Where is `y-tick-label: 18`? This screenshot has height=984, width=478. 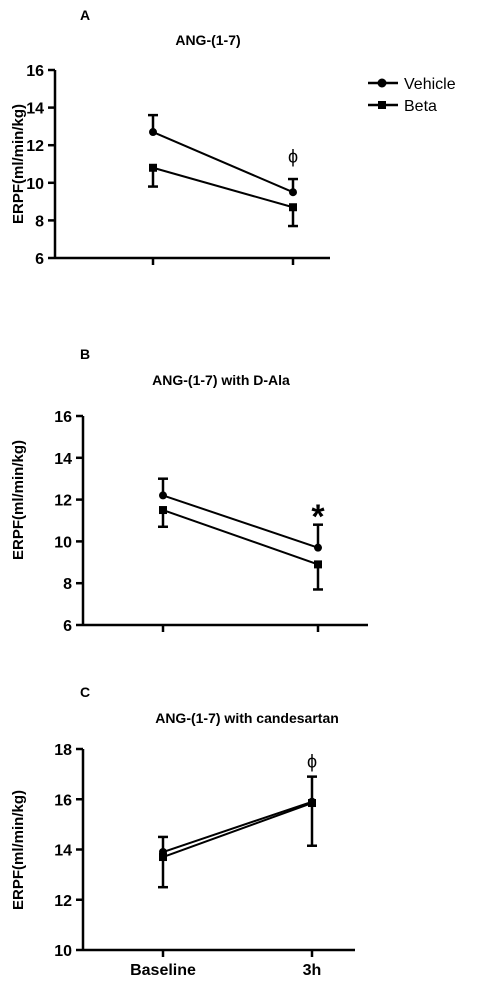 y-tick-label: 18 is located at coordinates (63, 750).